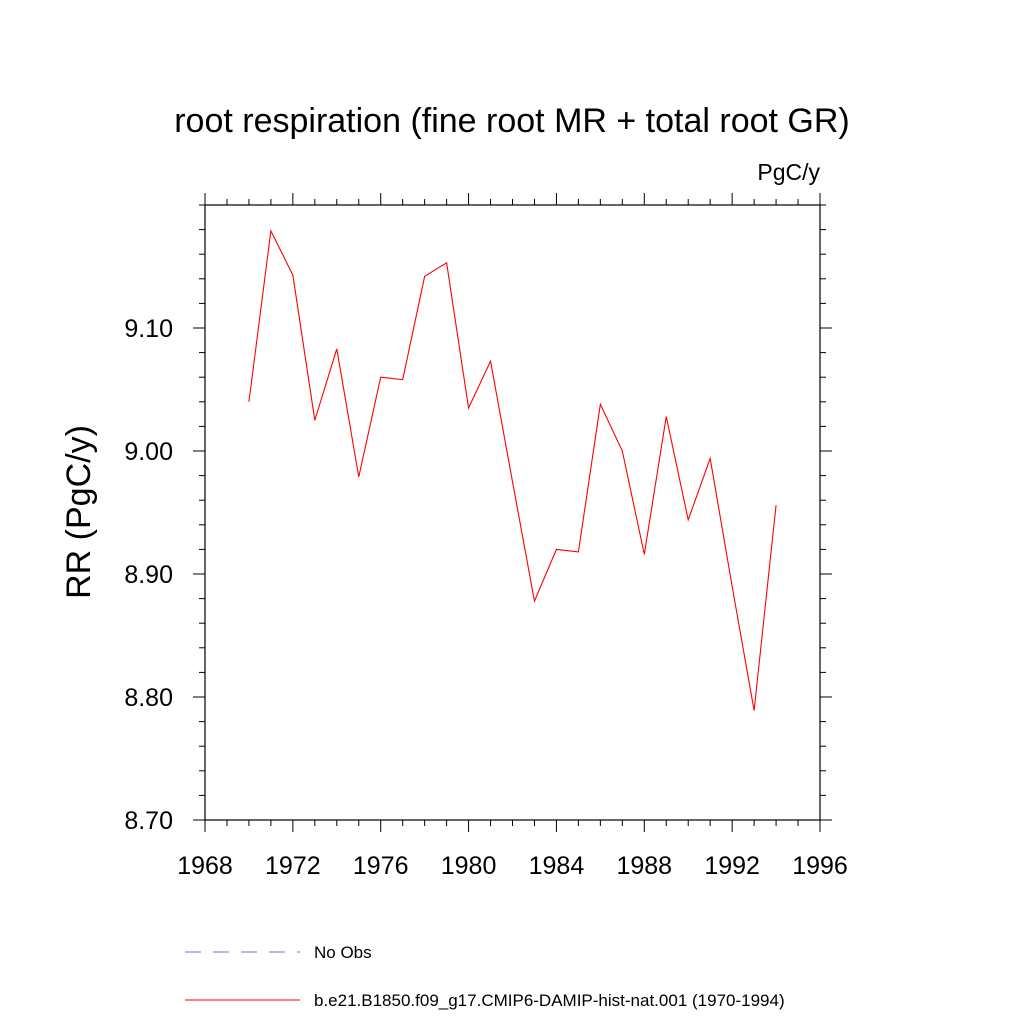 This screenshot has height=1024, width=1024. What do you see at coordinates (148, 821) in the screenshot?
I see `y-tick-label: 8.70` at bounding box center [148, 821].